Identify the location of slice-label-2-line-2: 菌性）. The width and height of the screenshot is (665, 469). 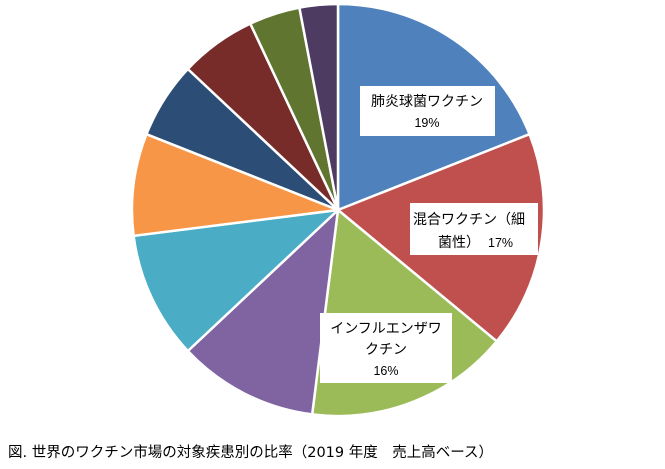
(459, 243).